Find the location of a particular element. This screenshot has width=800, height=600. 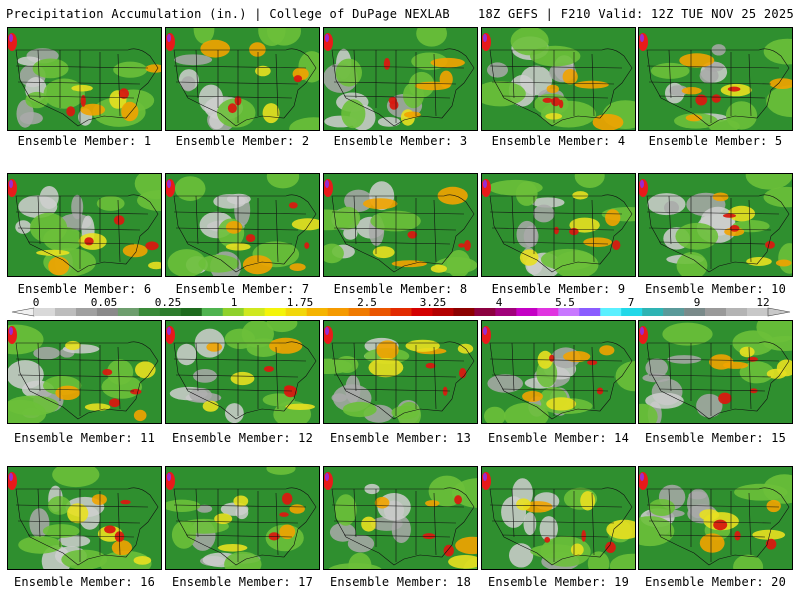

ensemble-member-label: Ensemble Member: 12 is located at coordinates (242, 438).